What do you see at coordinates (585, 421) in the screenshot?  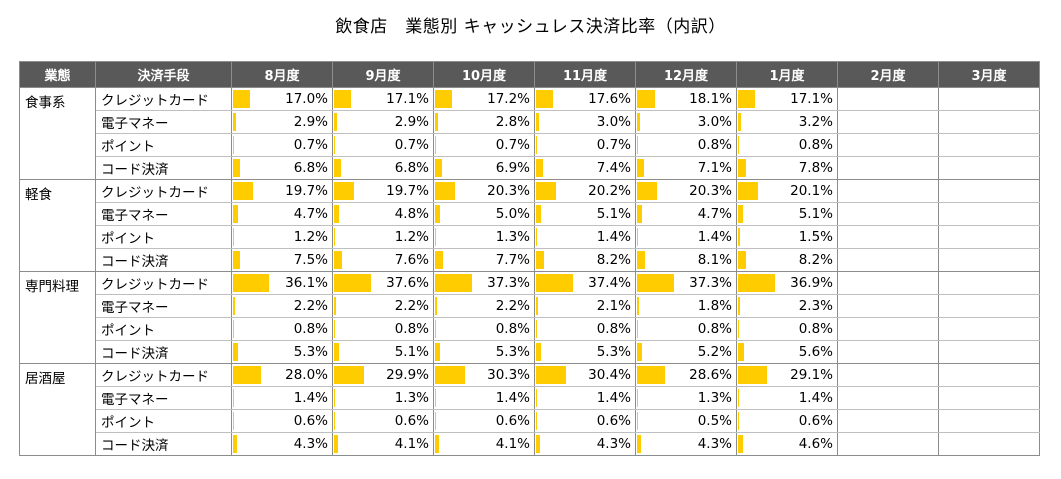 I see `value-cell: 0.6%` at bounding box center [585, 421].